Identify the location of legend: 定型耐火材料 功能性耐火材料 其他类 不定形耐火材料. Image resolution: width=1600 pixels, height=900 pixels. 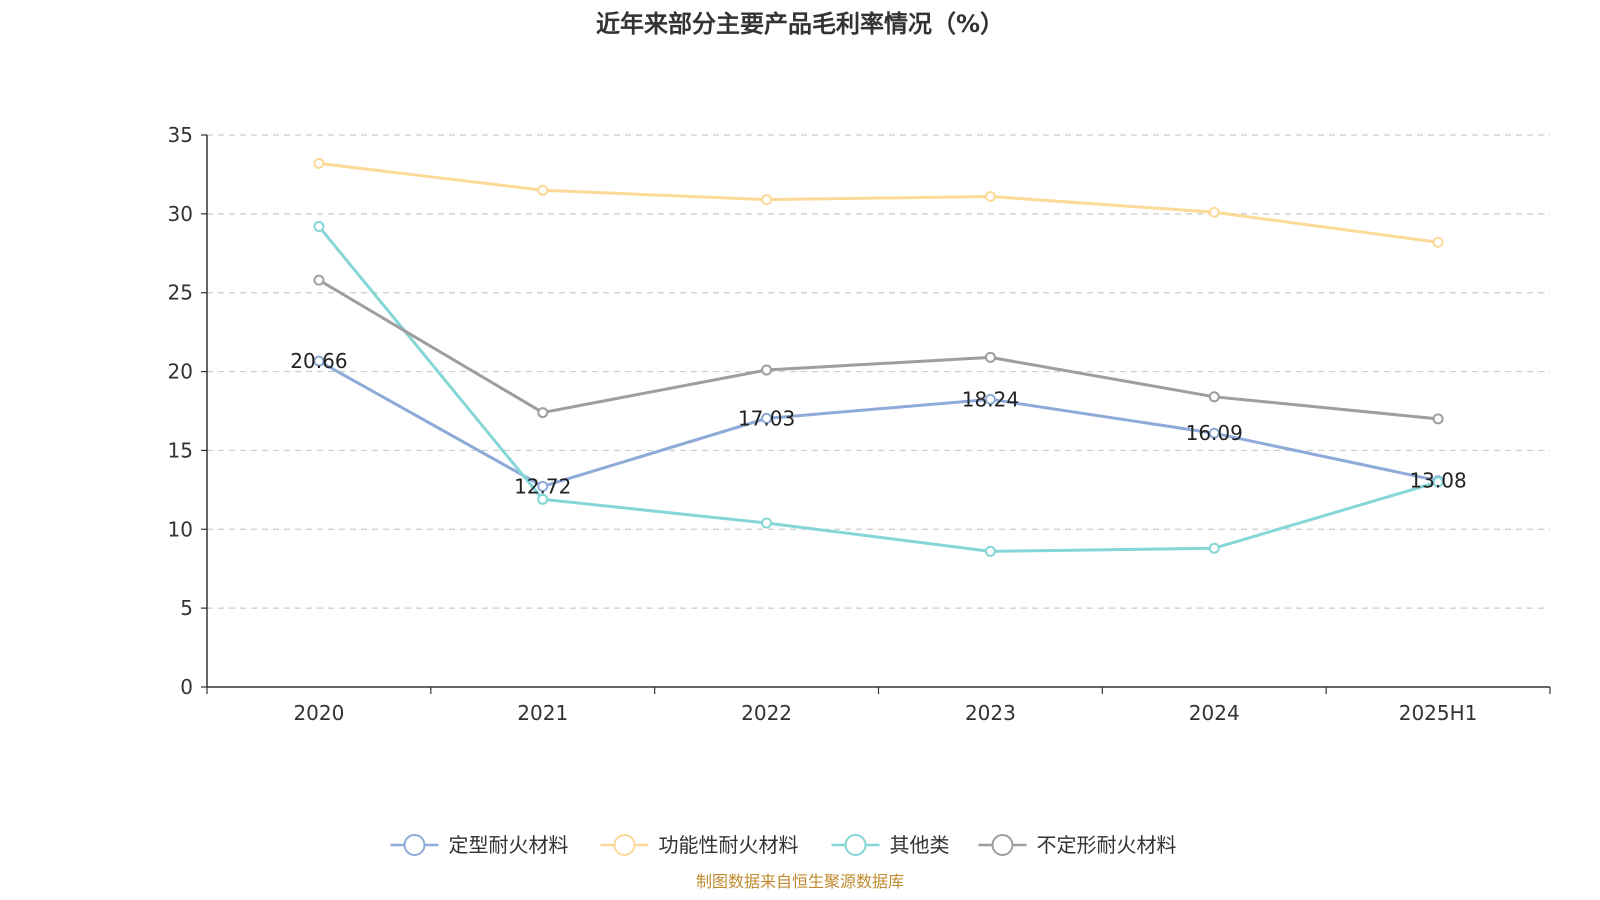
(783, 845).